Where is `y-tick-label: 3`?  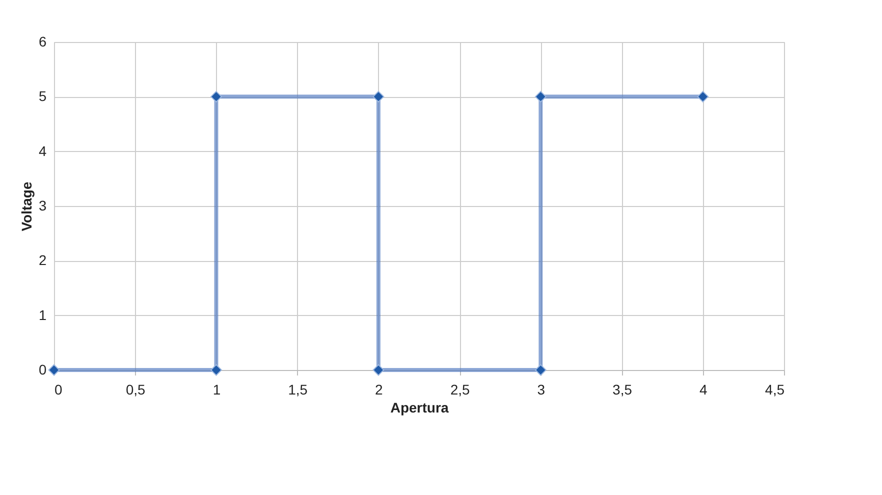
y-tick-label: 3 is located at coordinates (42, 206).